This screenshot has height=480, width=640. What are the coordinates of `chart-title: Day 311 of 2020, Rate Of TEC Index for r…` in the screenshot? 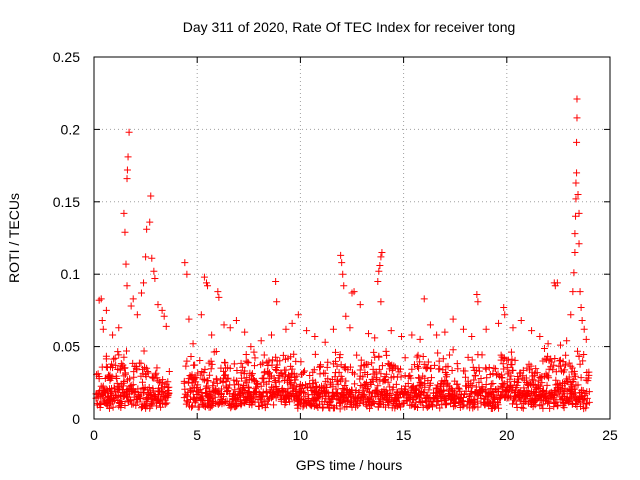 It's located at (349, 27).